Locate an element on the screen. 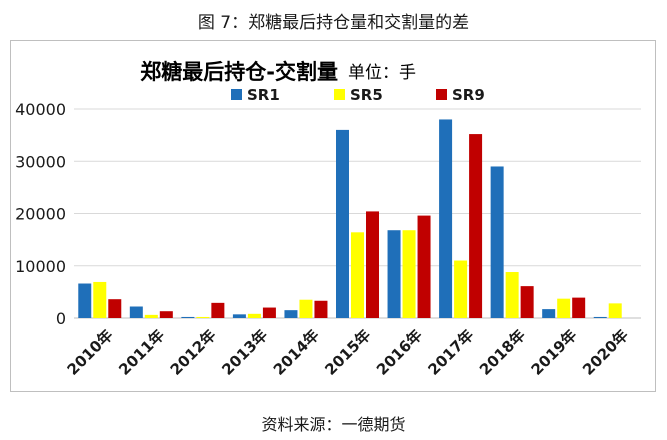 This screenshot has height=440, width=667. x-tick-label: 2010年 is located at coordinates (90, 352).